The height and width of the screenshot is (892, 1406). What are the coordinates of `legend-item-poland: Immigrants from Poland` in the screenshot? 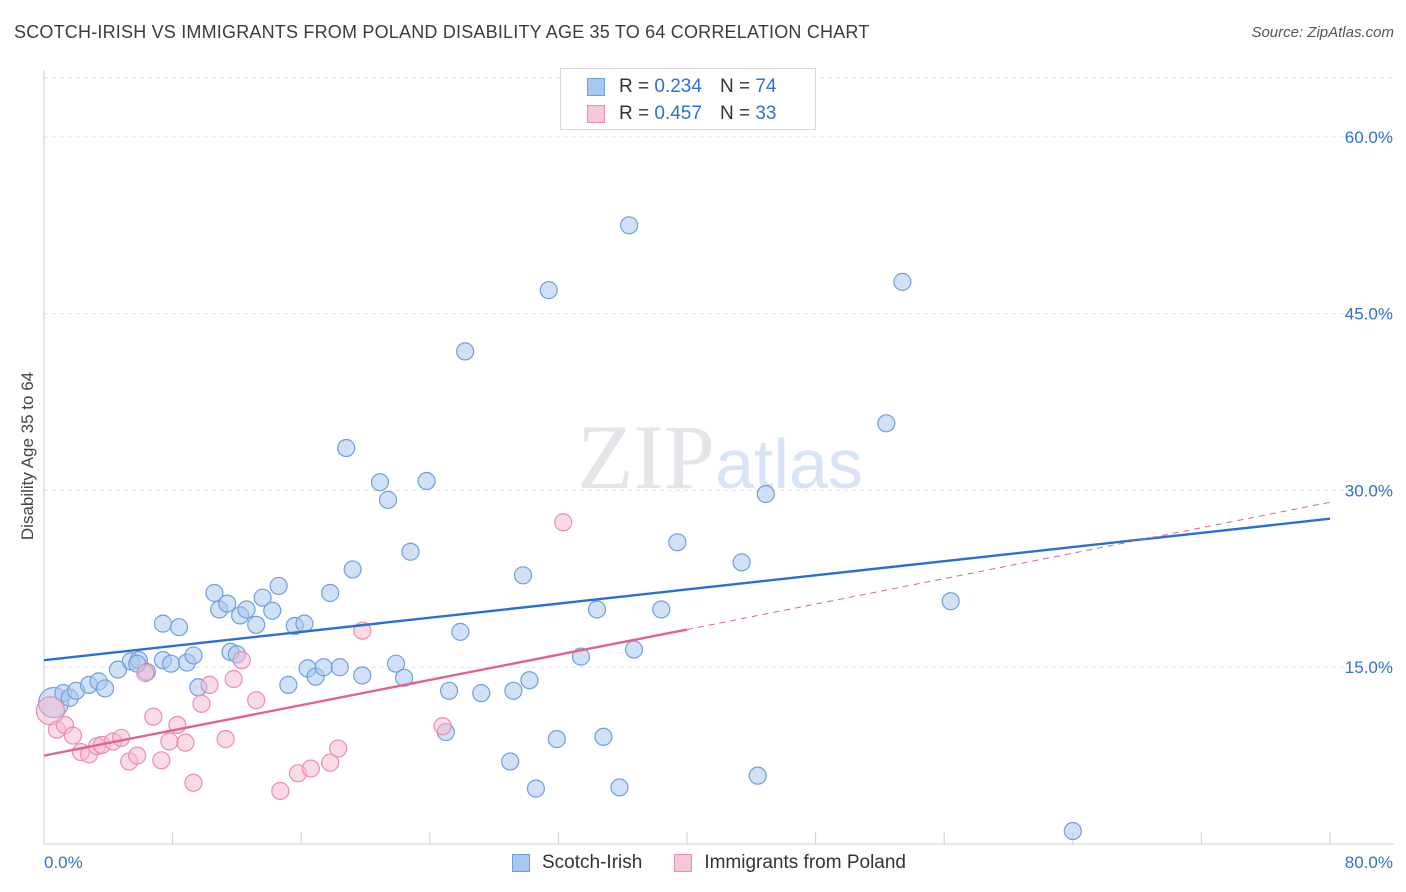 It's located at (790, 863).